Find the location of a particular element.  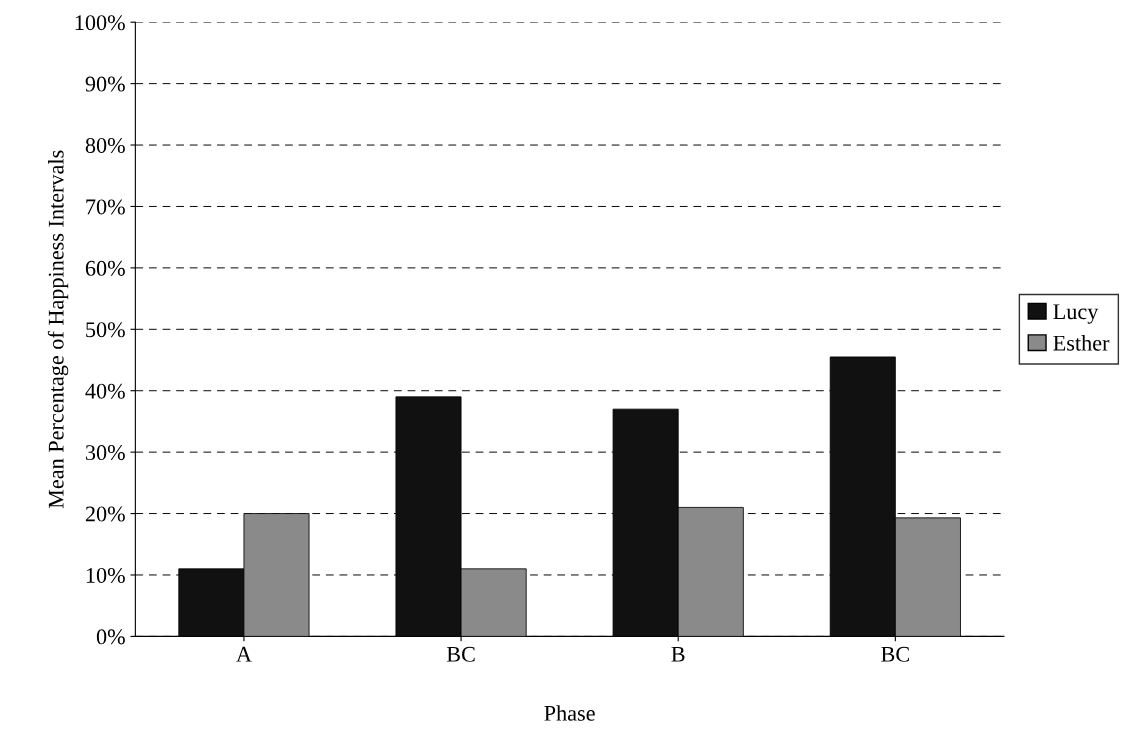

y-tick-label: 90% is located at coordinates (105, 84).